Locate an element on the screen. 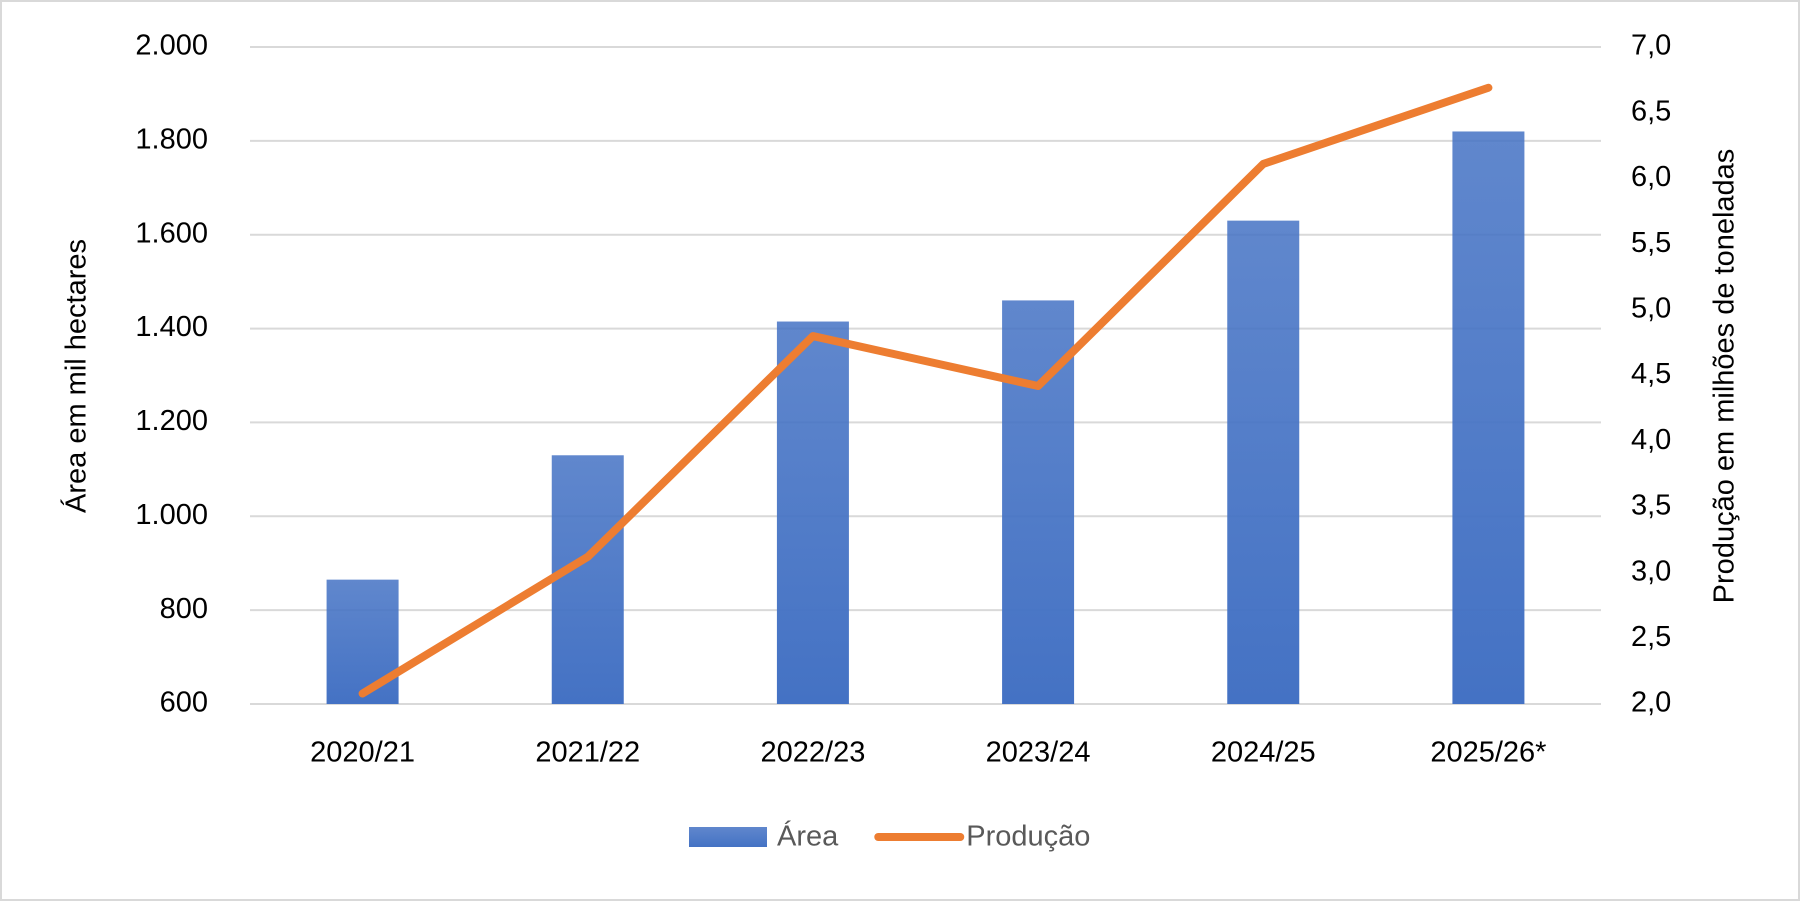  x-tick-label: 2023/24 is located at coordinates (1038, 753).